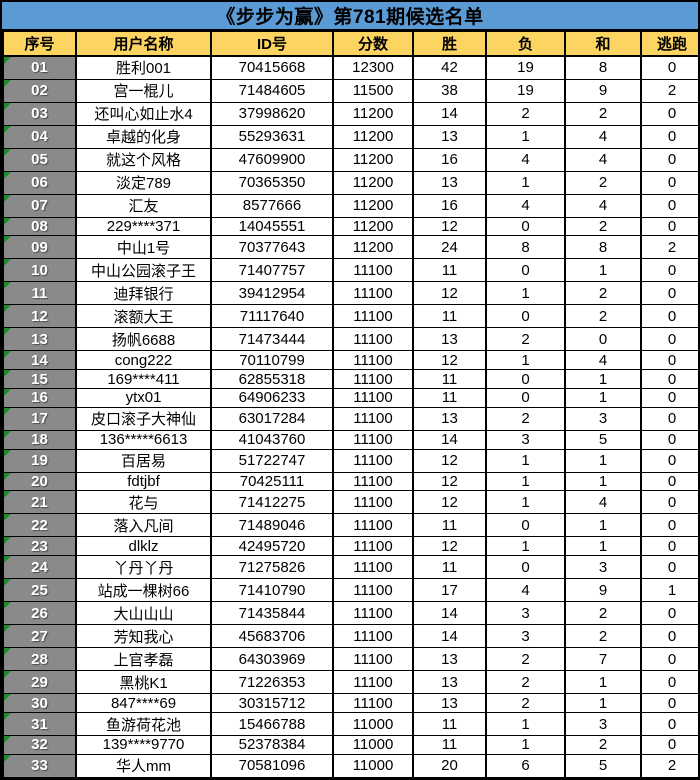 The width and height of the screenshot is (700, 780). Describe the element at coordinates (143, 182) in the screenshot. I see `cell-username: 淡定789` at that location.